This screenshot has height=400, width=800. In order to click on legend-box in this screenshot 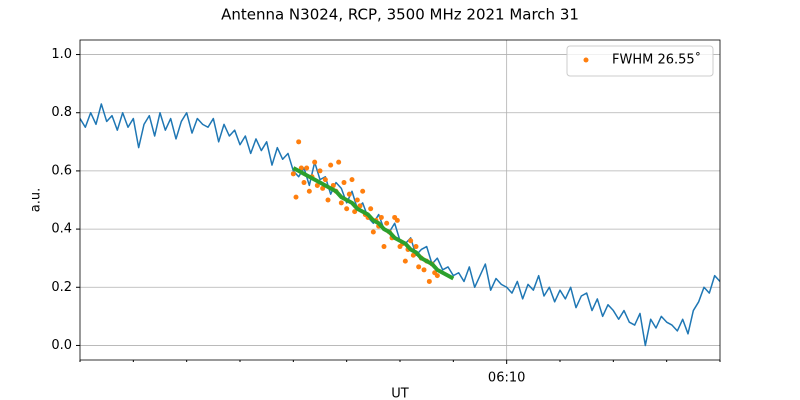, I will do `click(640, 61)`.